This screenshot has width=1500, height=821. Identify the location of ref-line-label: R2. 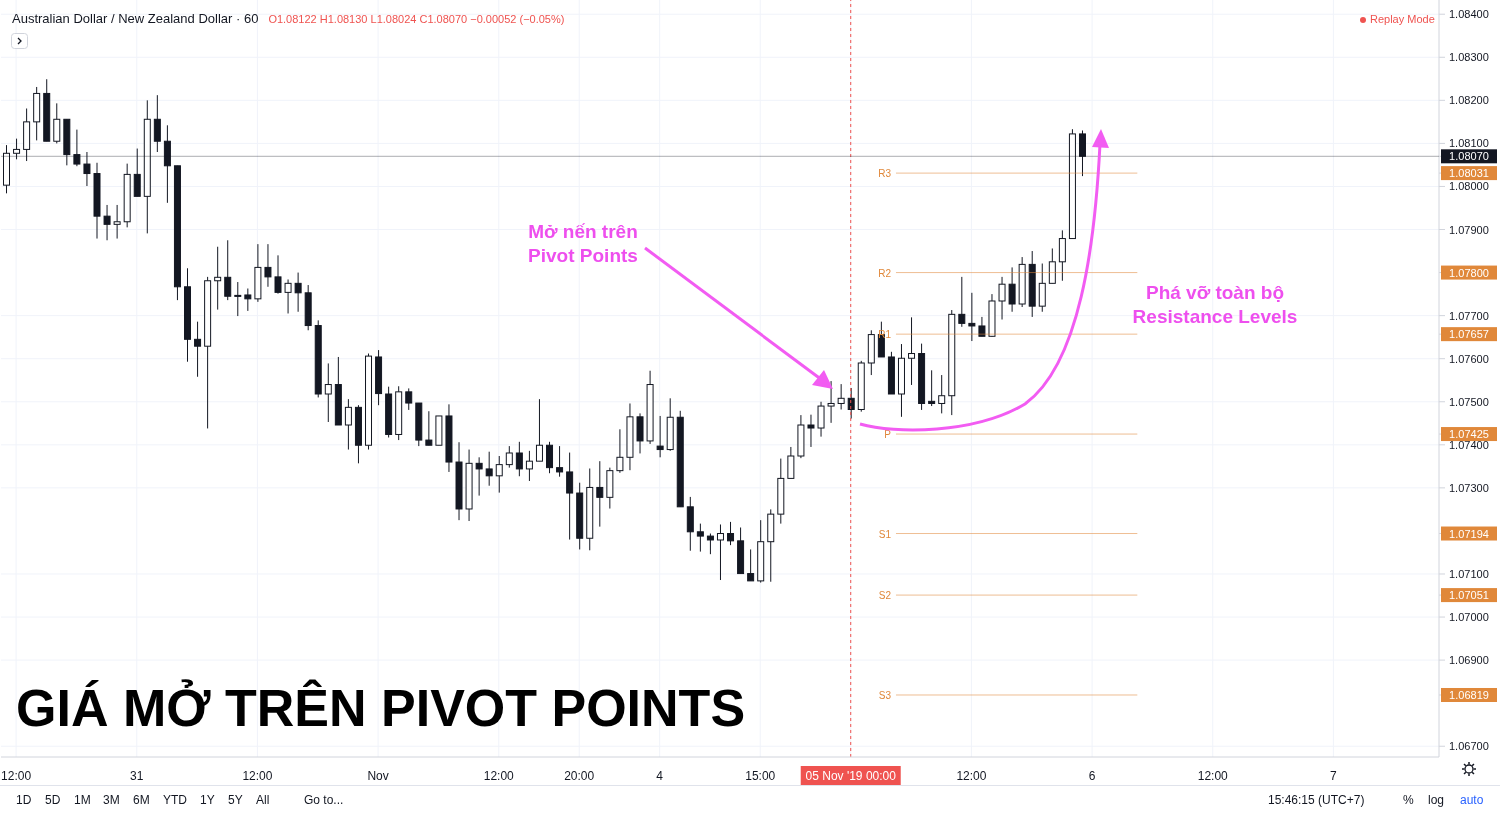
(885, 273).